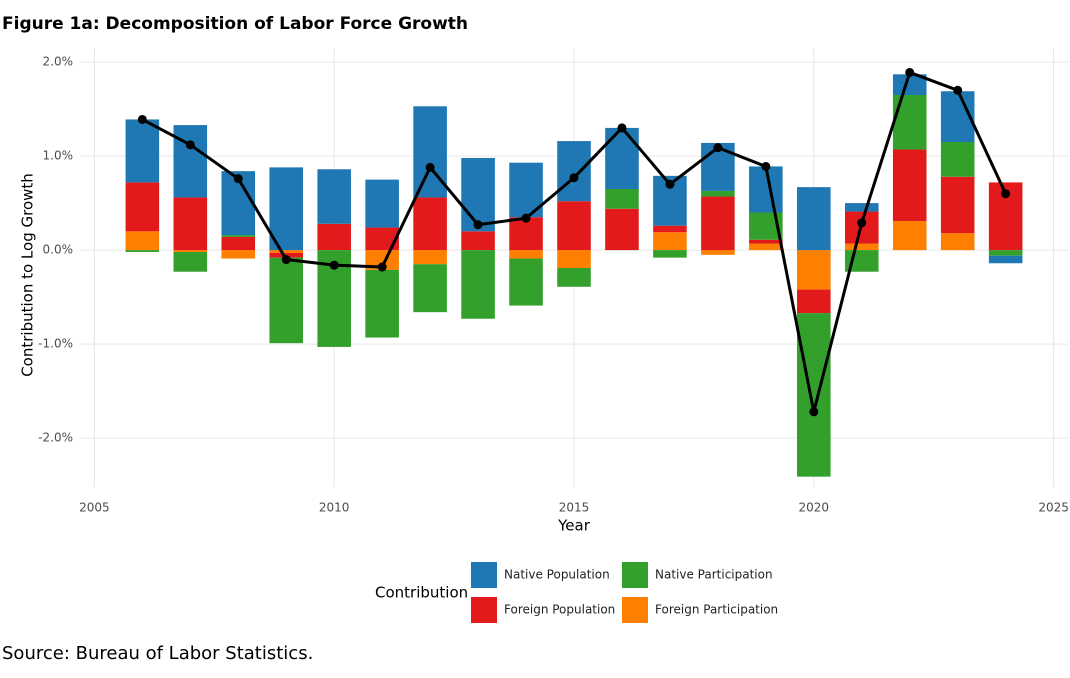  I want to click on y-axis-title: Contribution to Log Growth, so click(28, 275).